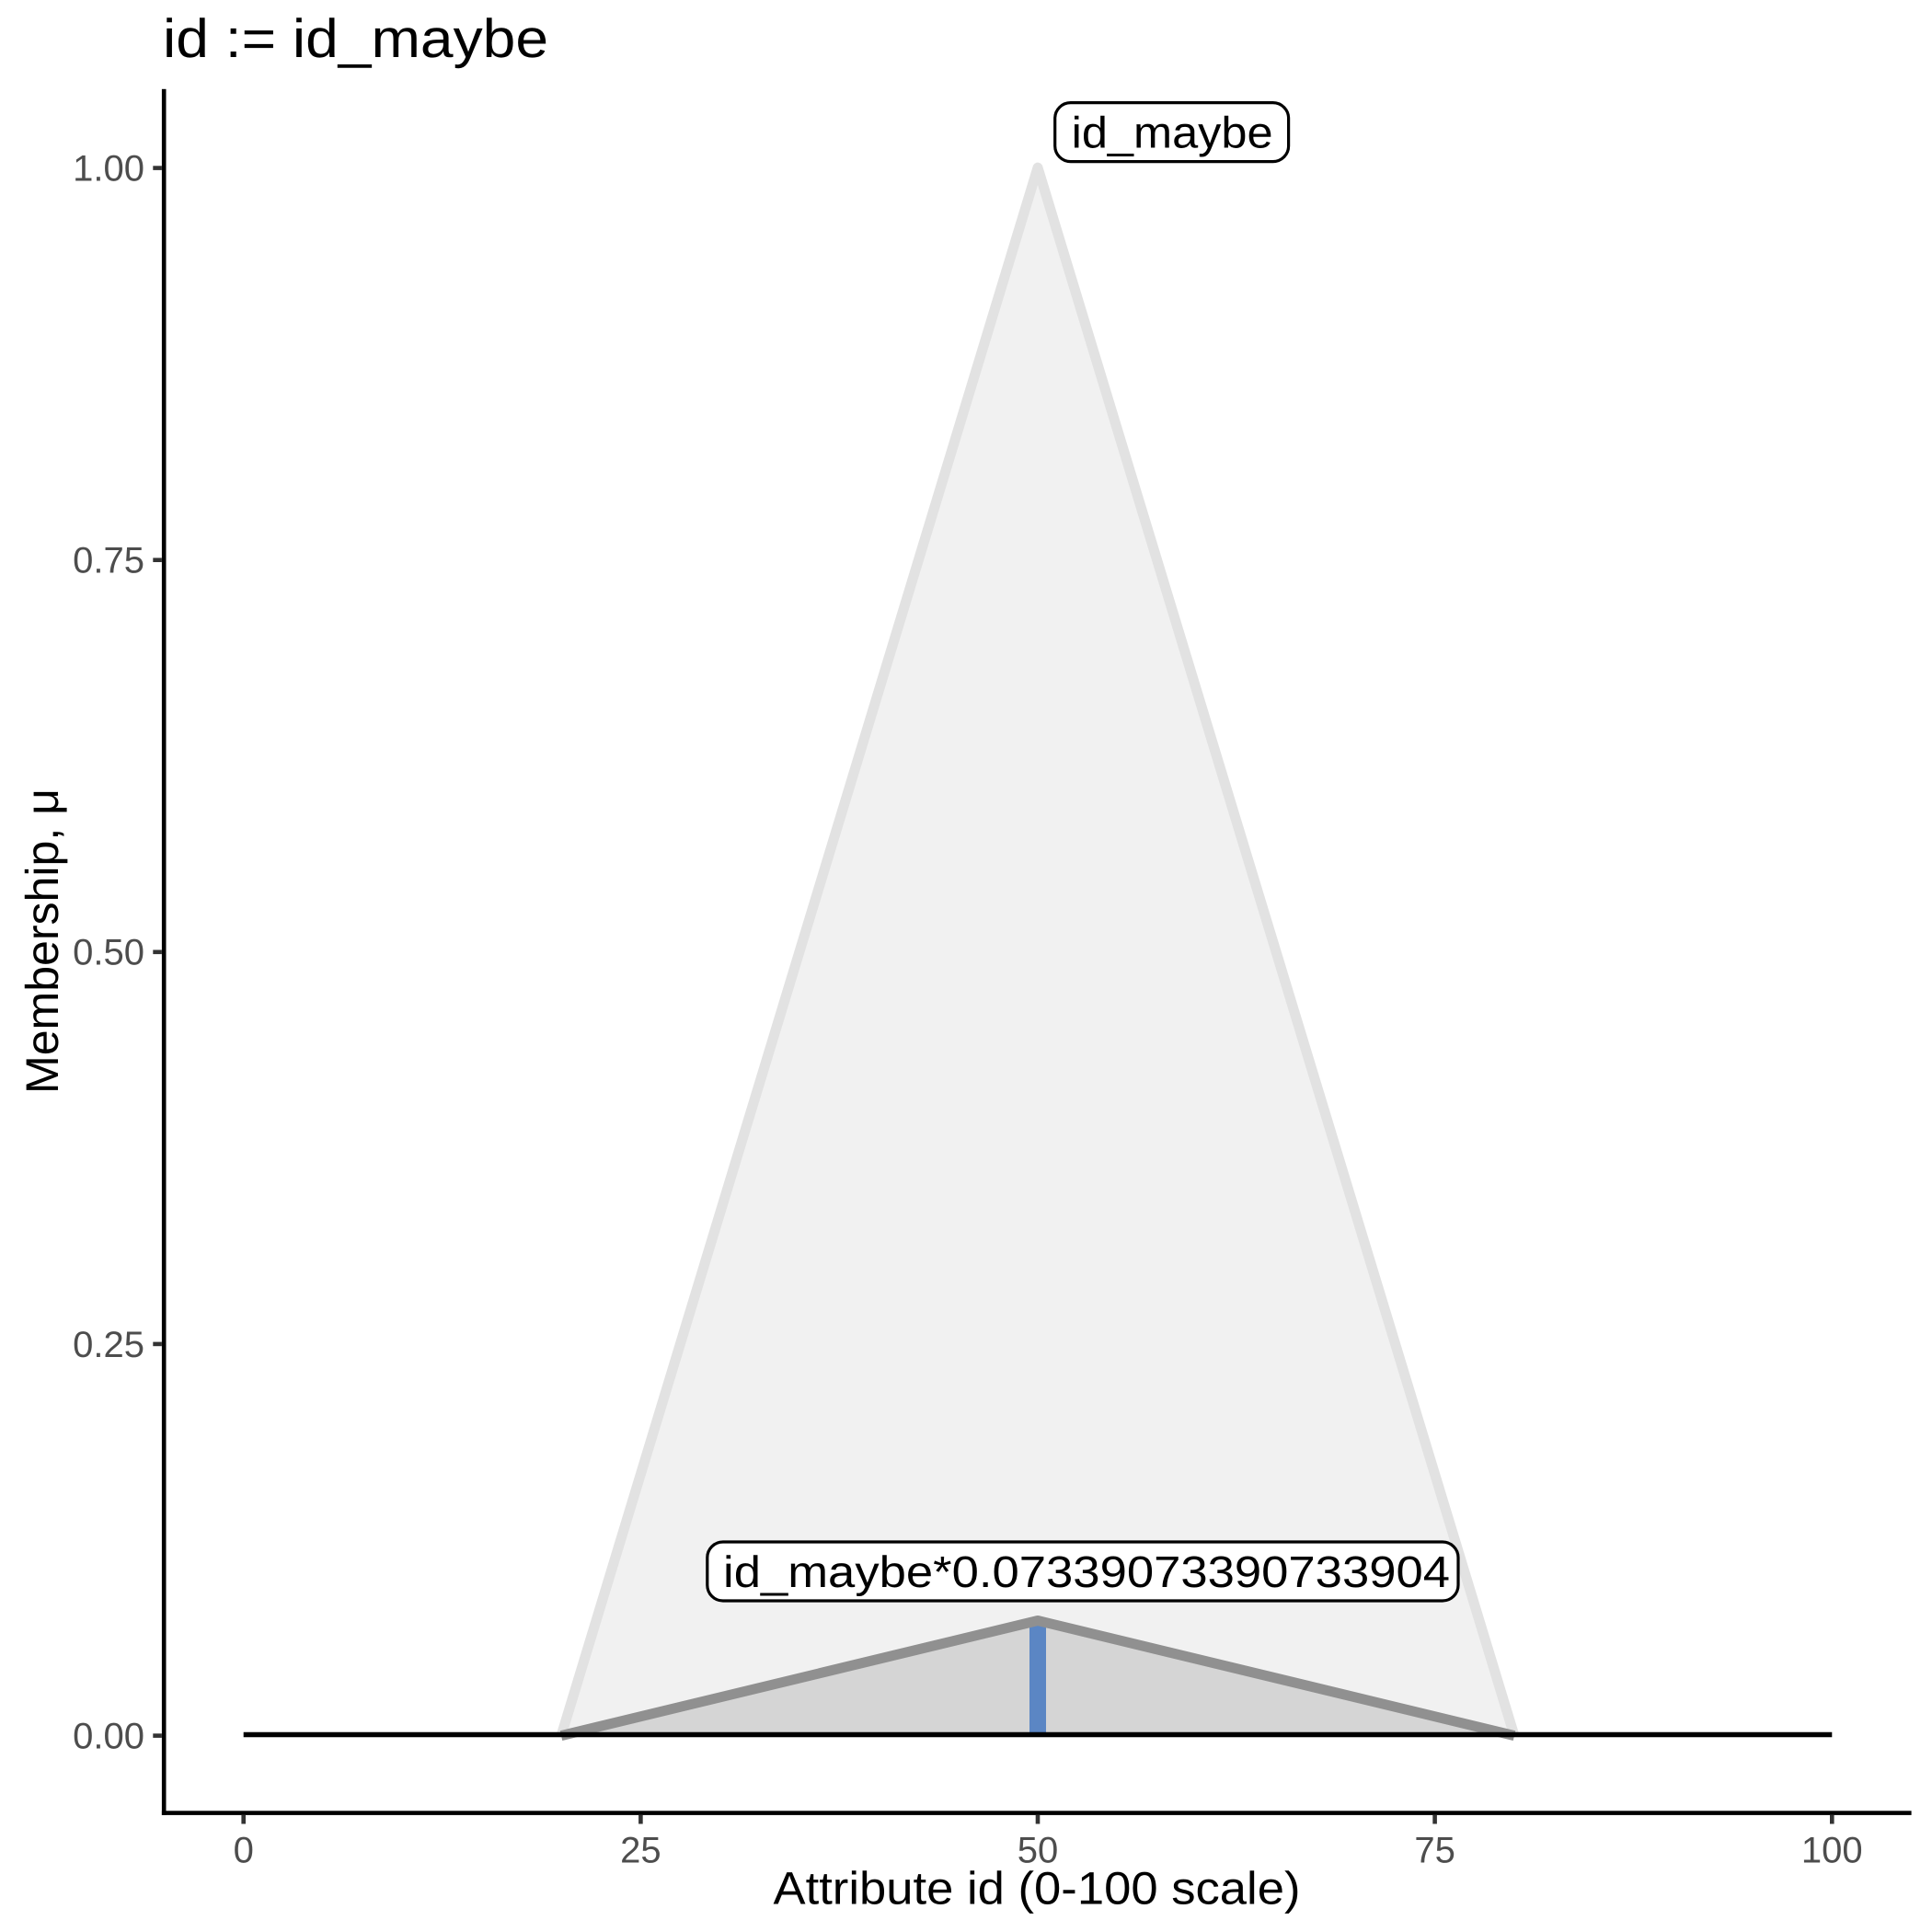 This screenshot has height=1932, width=1932. I want to click on svg-text: id_maybe*0.07339073390733904, so click(1086, 1572).